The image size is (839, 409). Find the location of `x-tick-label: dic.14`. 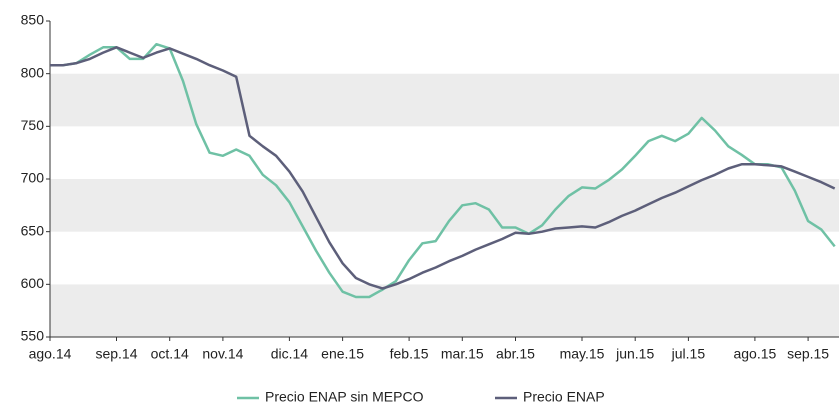

x-tick-label: dic.14 is located at coordinates (290, 354).